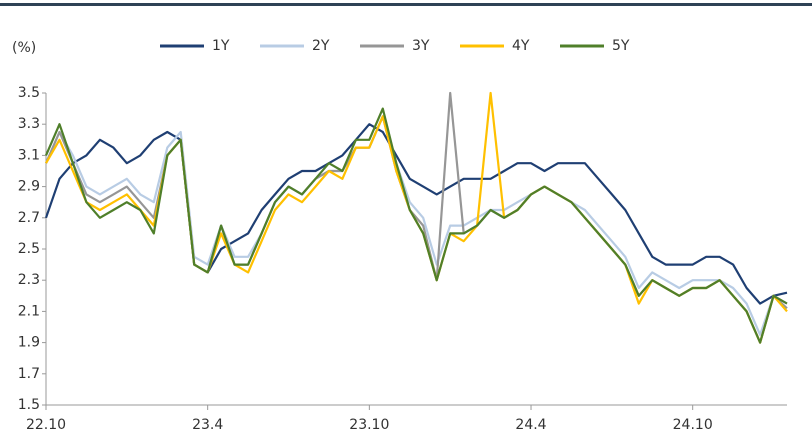  I want to click on top-rule, so click(406, 4).